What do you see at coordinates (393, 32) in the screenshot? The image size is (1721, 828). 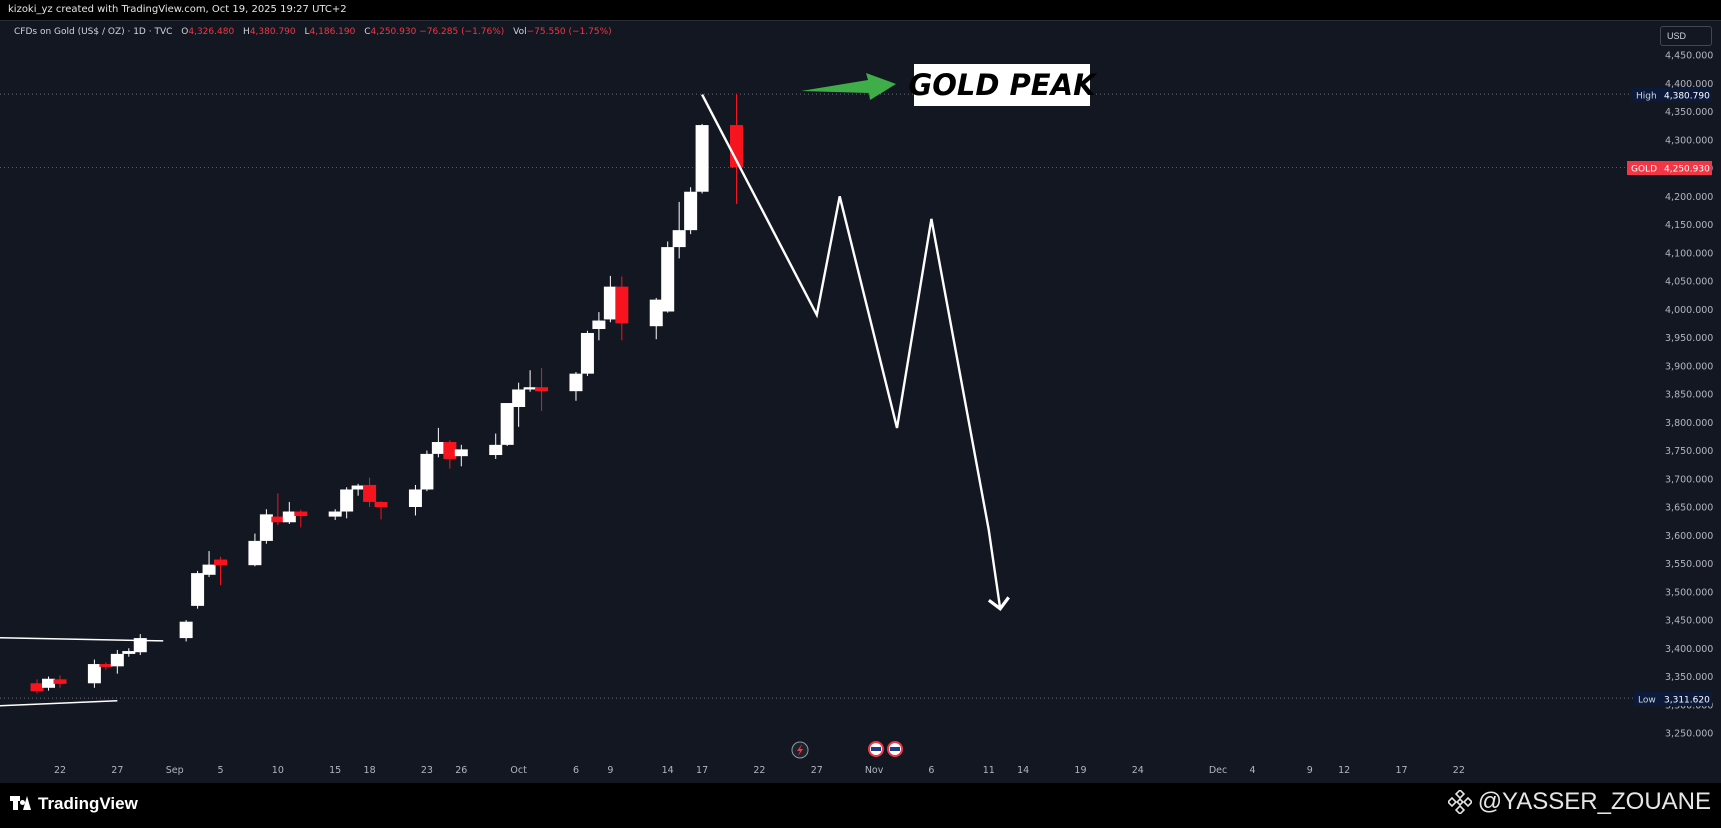 I see `close-value: 4,250.930` at bounding box center [393, 32].